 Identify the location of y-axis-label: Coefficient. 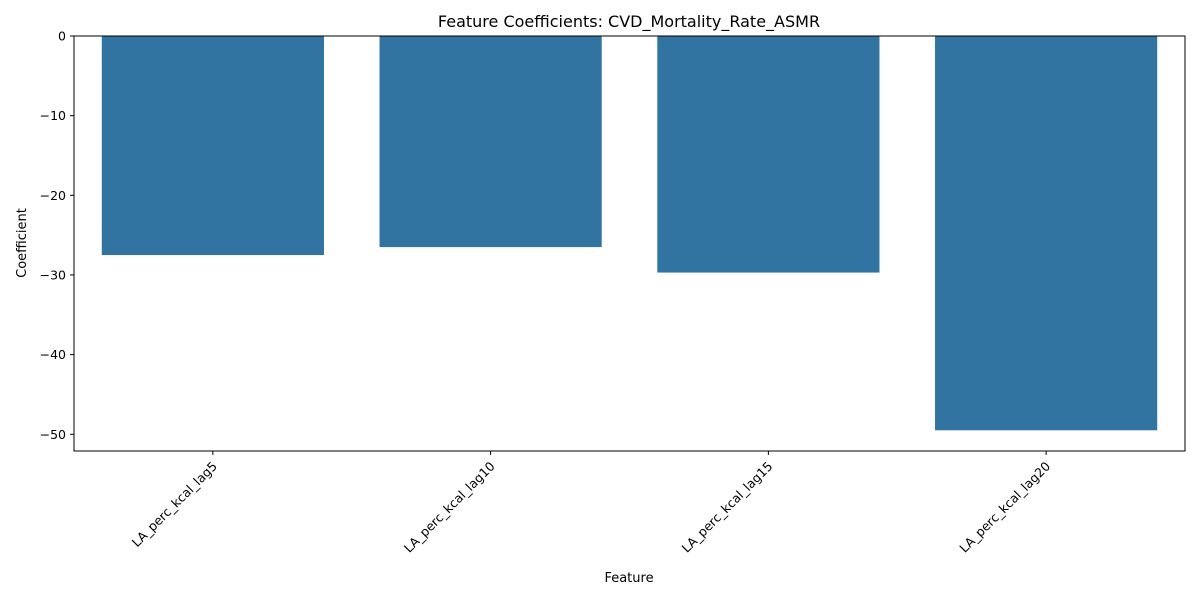
(22, 243).